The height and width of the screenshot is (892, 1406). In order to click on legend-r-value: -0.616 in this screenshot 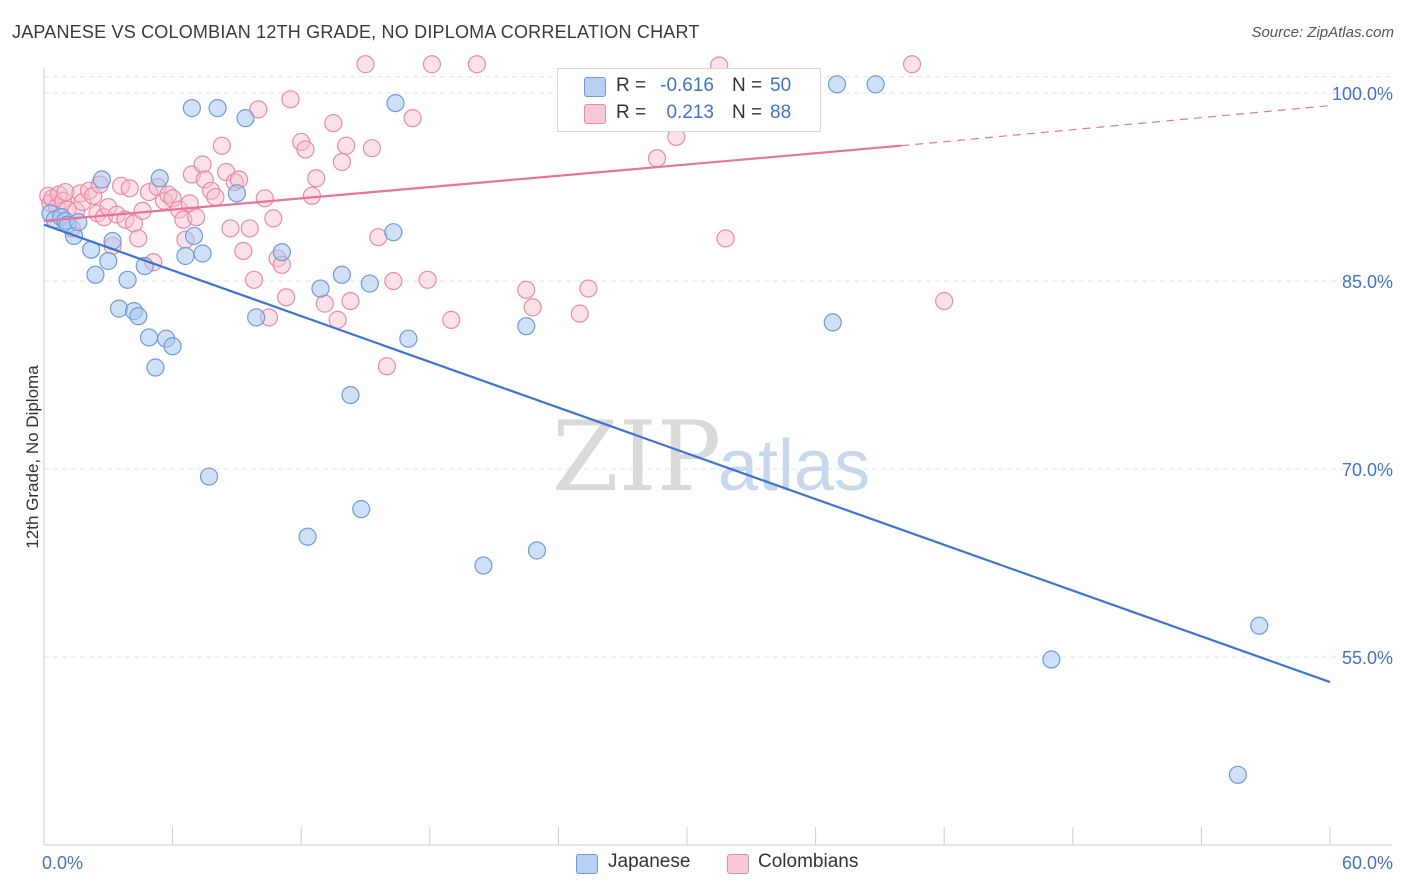, I will do `click(687, 85)`.